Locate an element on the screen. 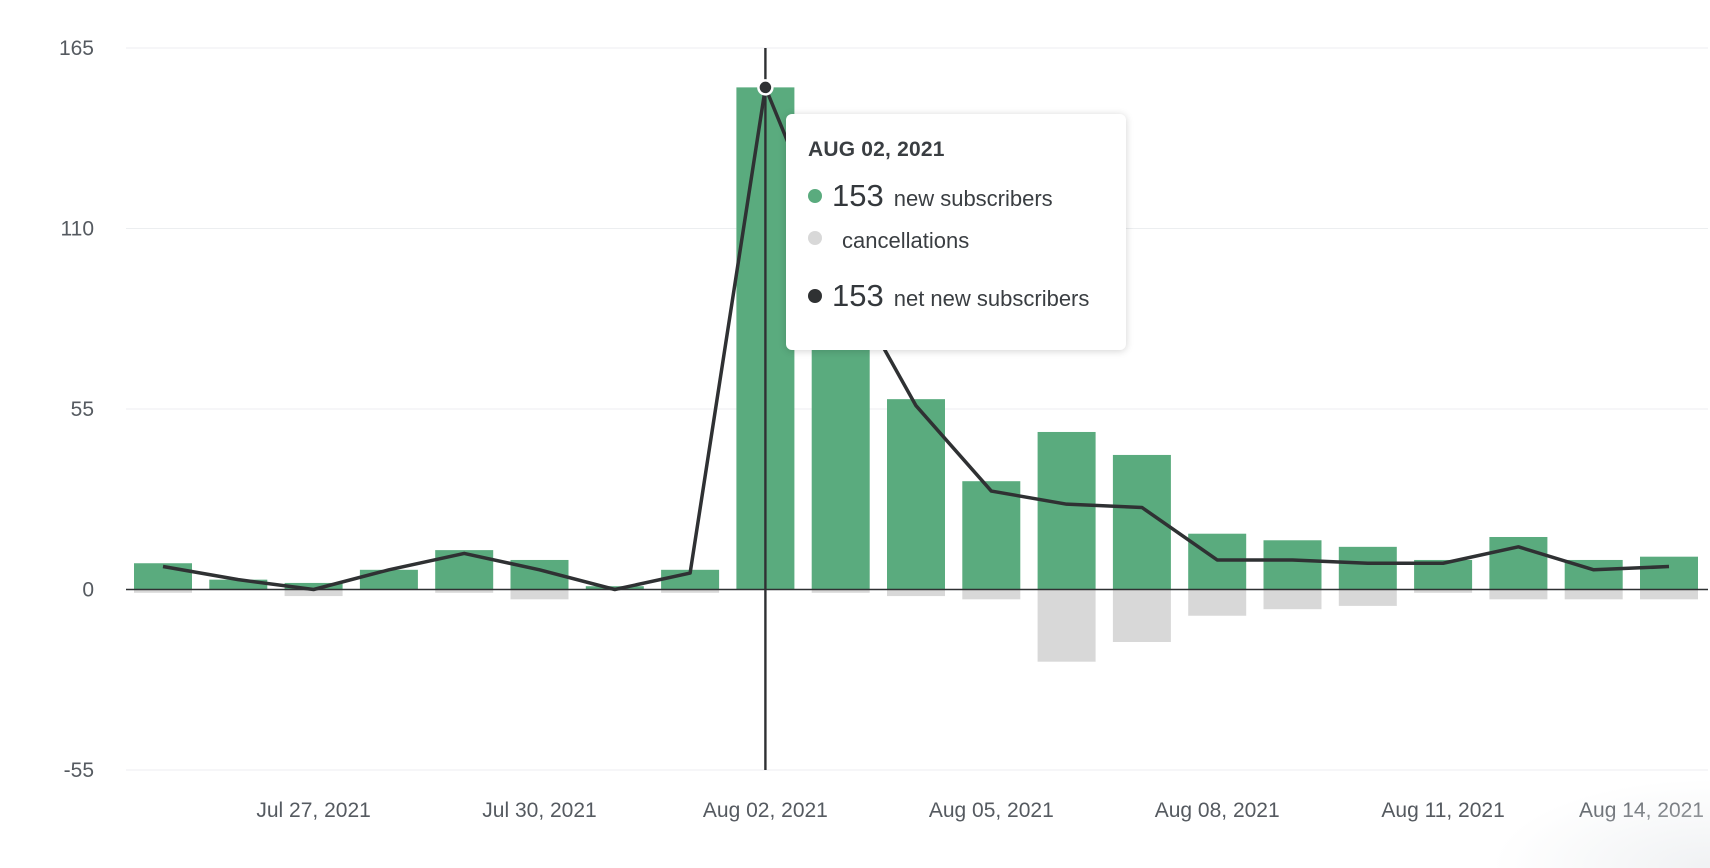 This screenshot has width=1710, height=868. y-tick-label: 0 is located at coordinates (88, 590).